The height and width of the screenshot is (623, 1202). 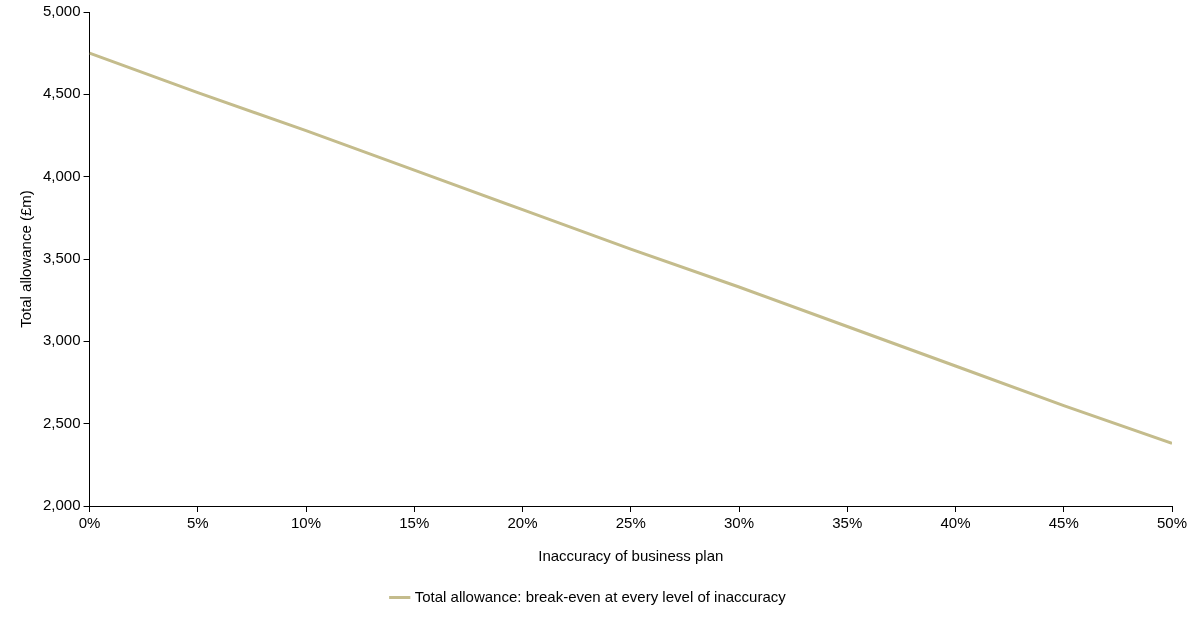 I want to click on y-tick-label: 5,000, so click(x=61, y=11).